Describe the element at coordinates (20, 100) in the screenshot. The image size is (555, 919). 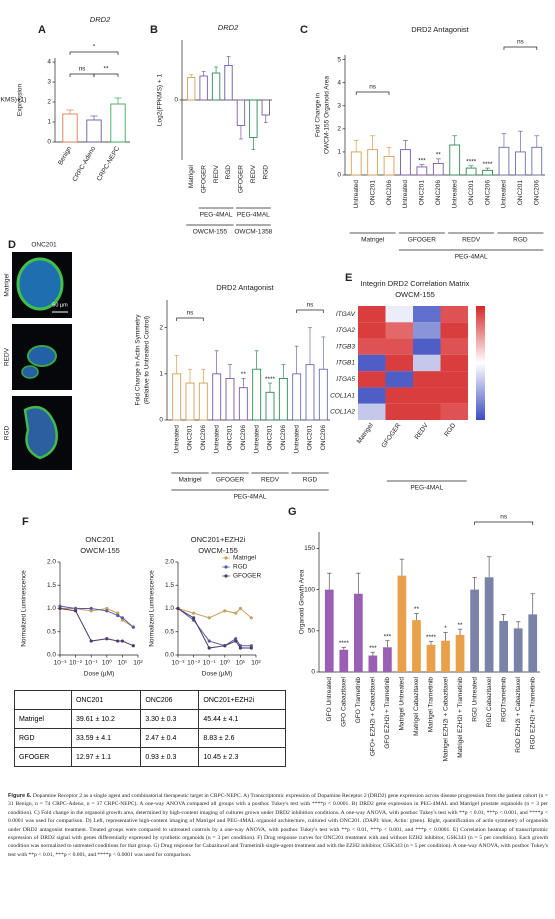
I see `y-axis-label: Expression` at that location.